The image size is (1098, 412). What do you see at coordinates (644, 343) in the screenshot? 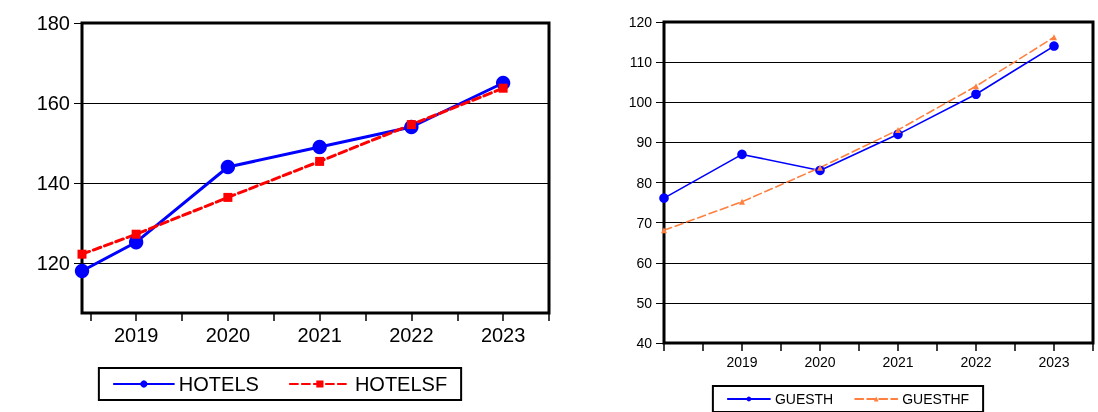
I see `y-tick-label: 40` at bounding box center [644, 343].